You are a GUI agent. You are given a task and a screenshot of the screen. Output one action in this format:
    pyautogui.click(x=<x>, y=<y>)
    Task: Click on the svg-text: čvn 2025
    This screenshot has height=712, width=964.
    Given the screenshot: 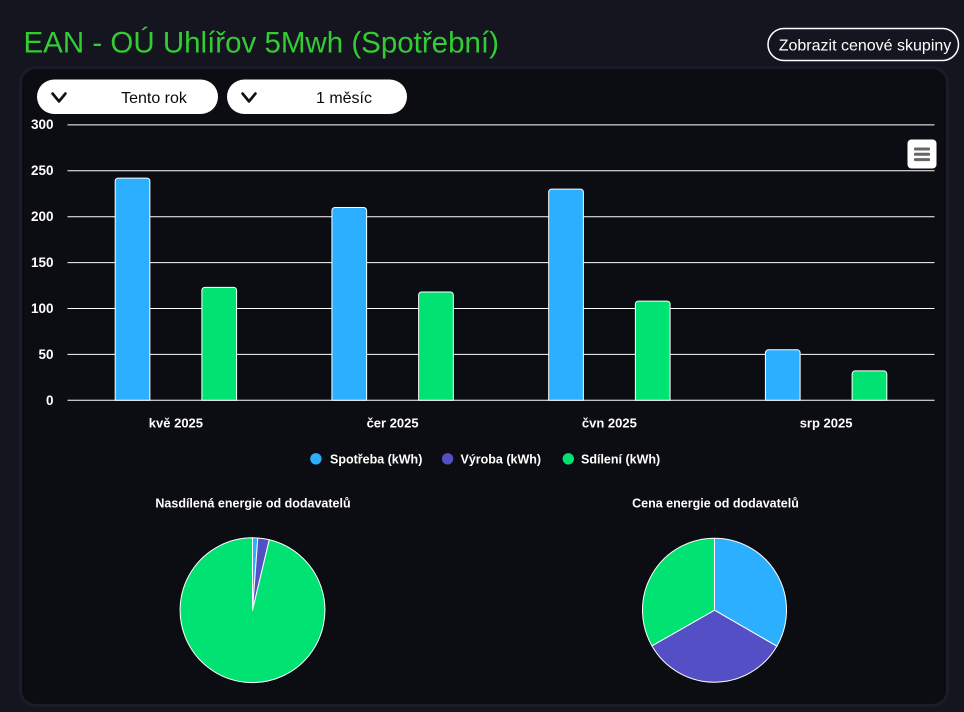 What is the action you would take?
    pyautogui.click(x=609, y=423)
    